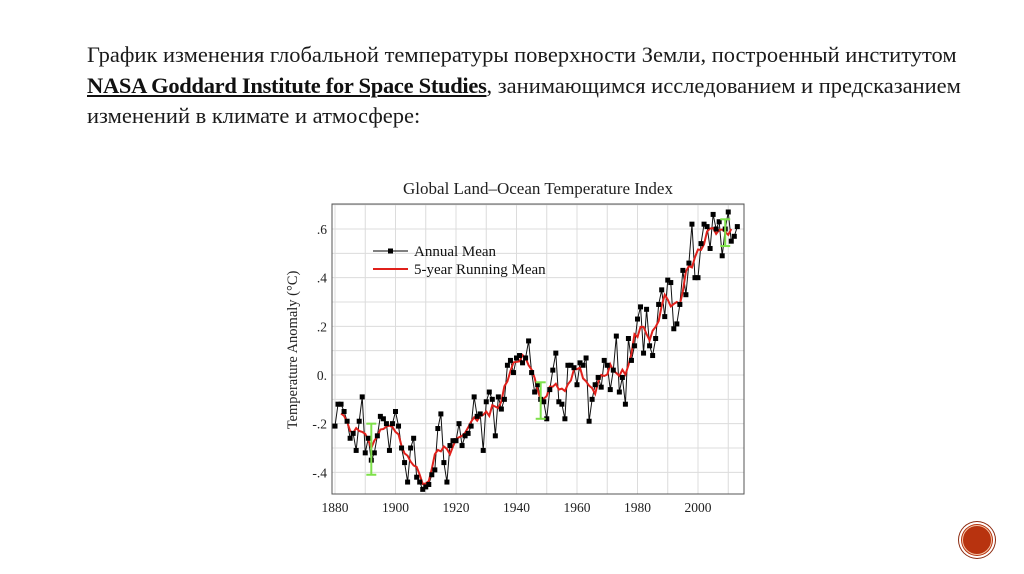 Image resolution: width=1024 pixels, height=574 pixels. What do you see at coordinates (538, 188) in the screenshot?
I see `chart-title: Global Land–Ocean Temperature Index` at bounding box center [538, 188].